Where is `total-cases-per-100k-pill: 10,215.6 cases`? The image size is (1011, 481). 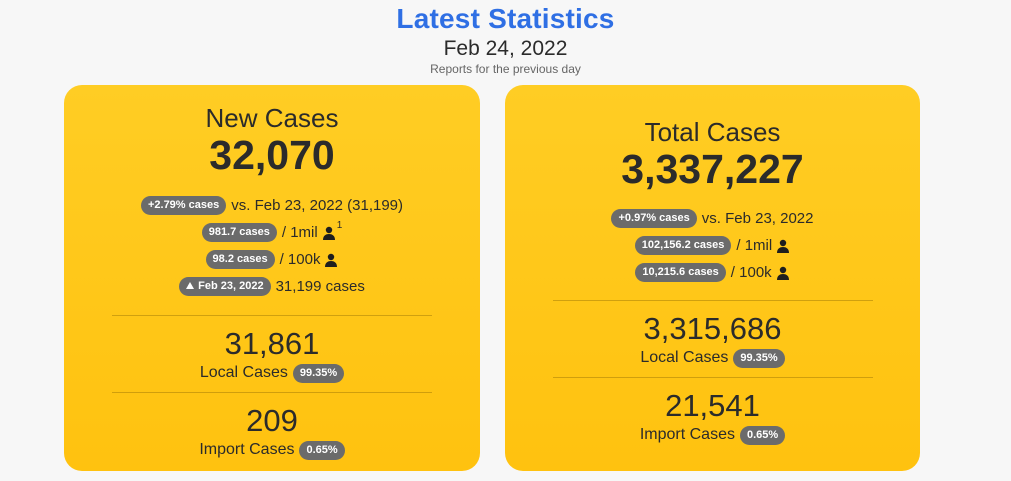 total-cases-per-100k-pill: 10,215.6 cases is located at coordinates (680, 272).